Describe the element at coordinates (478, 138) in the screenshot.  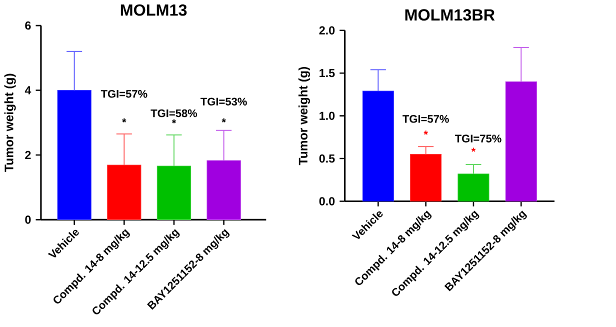
I see `annotation: TGI=75%` at that location.